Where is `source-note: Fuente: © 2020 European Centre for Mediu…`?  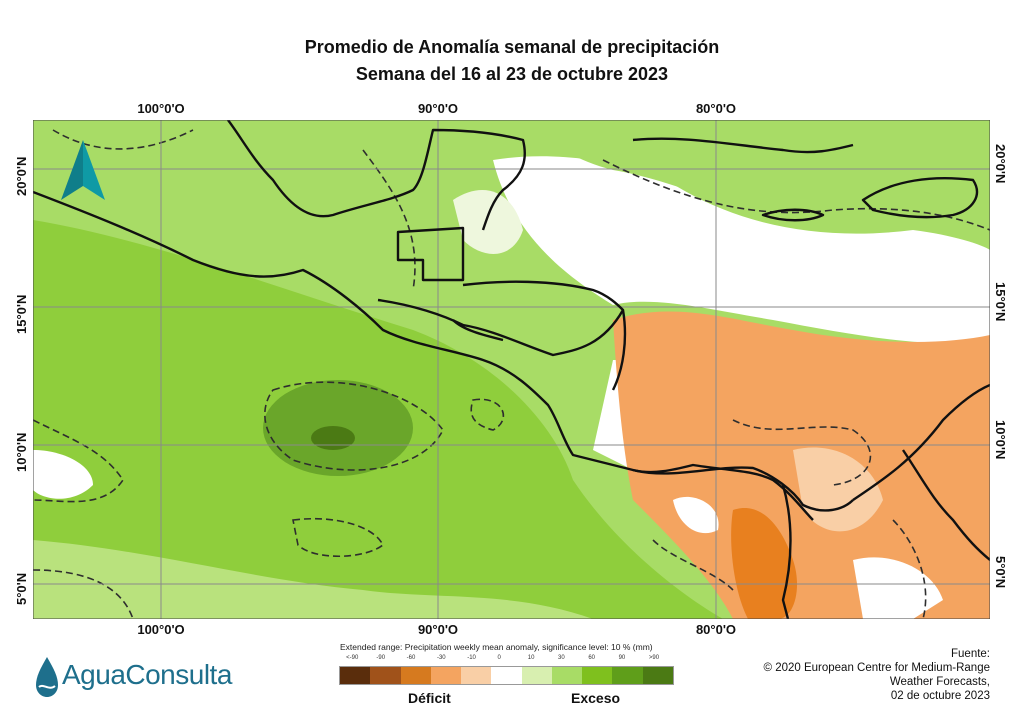
source-note: Fuente: © 2020 European Centre for Mediu… is located at coordinates (877, 675).